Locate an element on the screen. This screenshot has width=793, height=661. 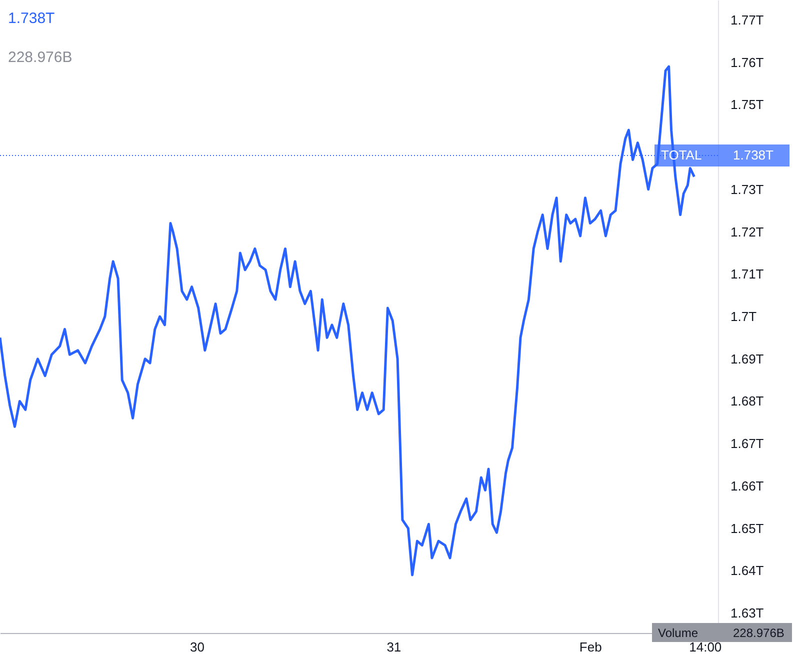
y-tick-label: 1.65T is located at coordinates (747, 528).